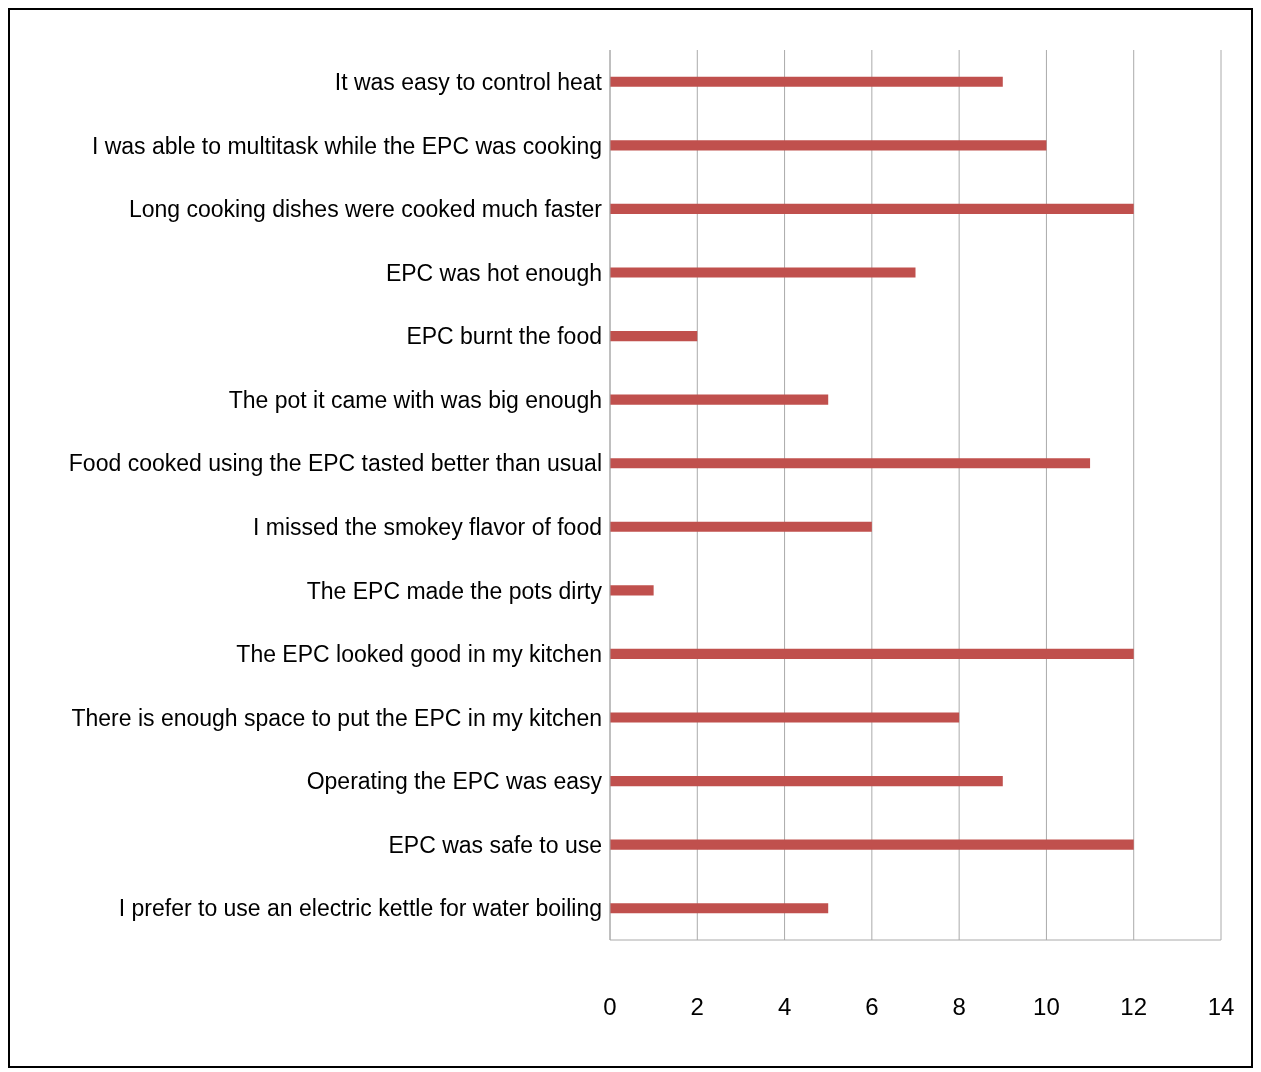  Describe the element at coordinates (419, 654) in the screenshot. I see `y-tick-label: The EPC looked good in my kitchen` at that location.